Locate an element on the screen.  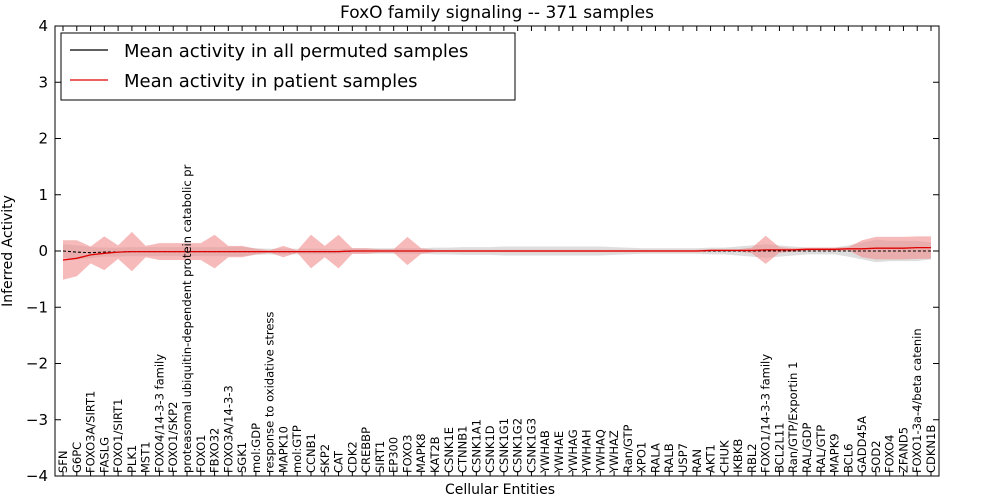
y-tick-label: 2 is located at coordinates (43, 139).